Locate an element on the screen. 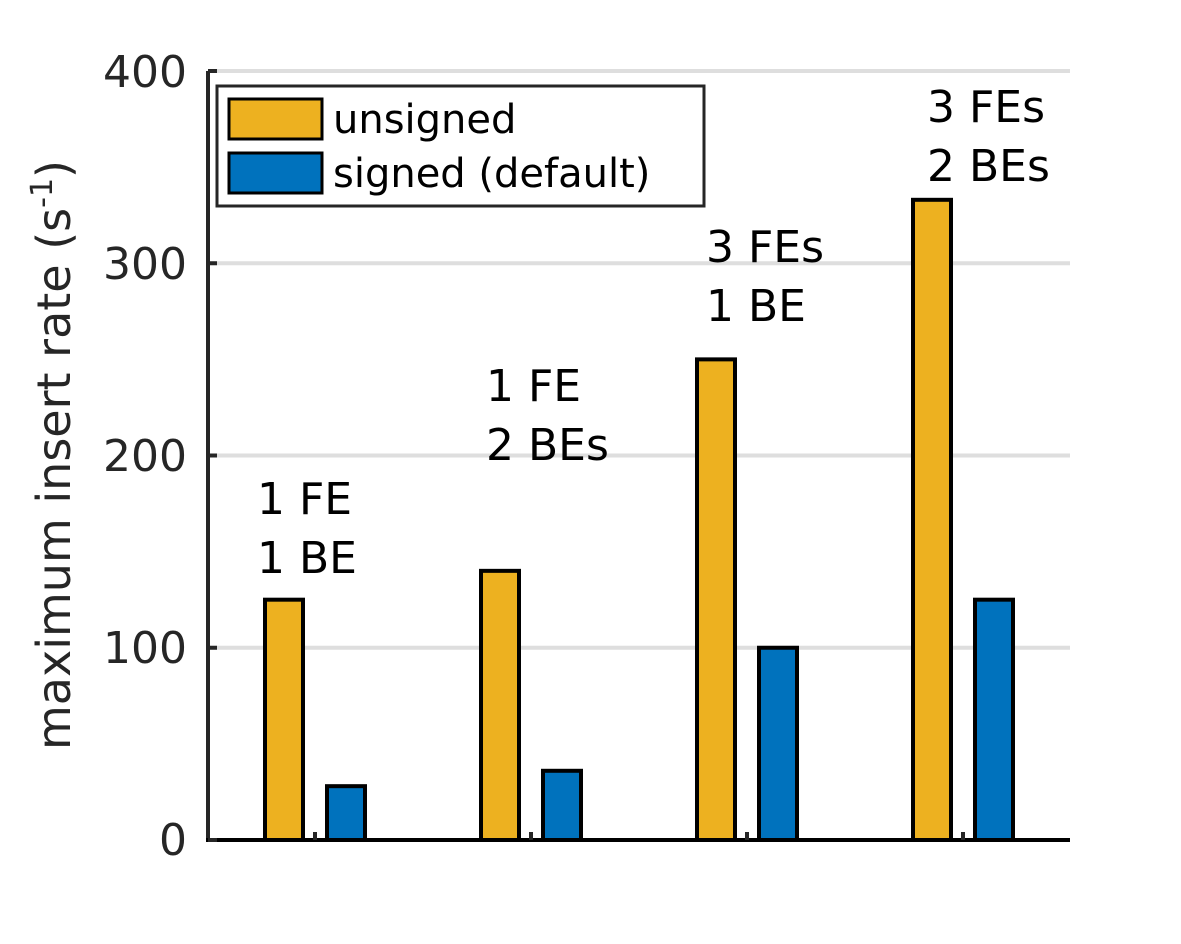 The height and width of the screenshot is (944, 1181). y-axis-ticks: 0 100 200 300 400 is located at coordinates (145, 456).